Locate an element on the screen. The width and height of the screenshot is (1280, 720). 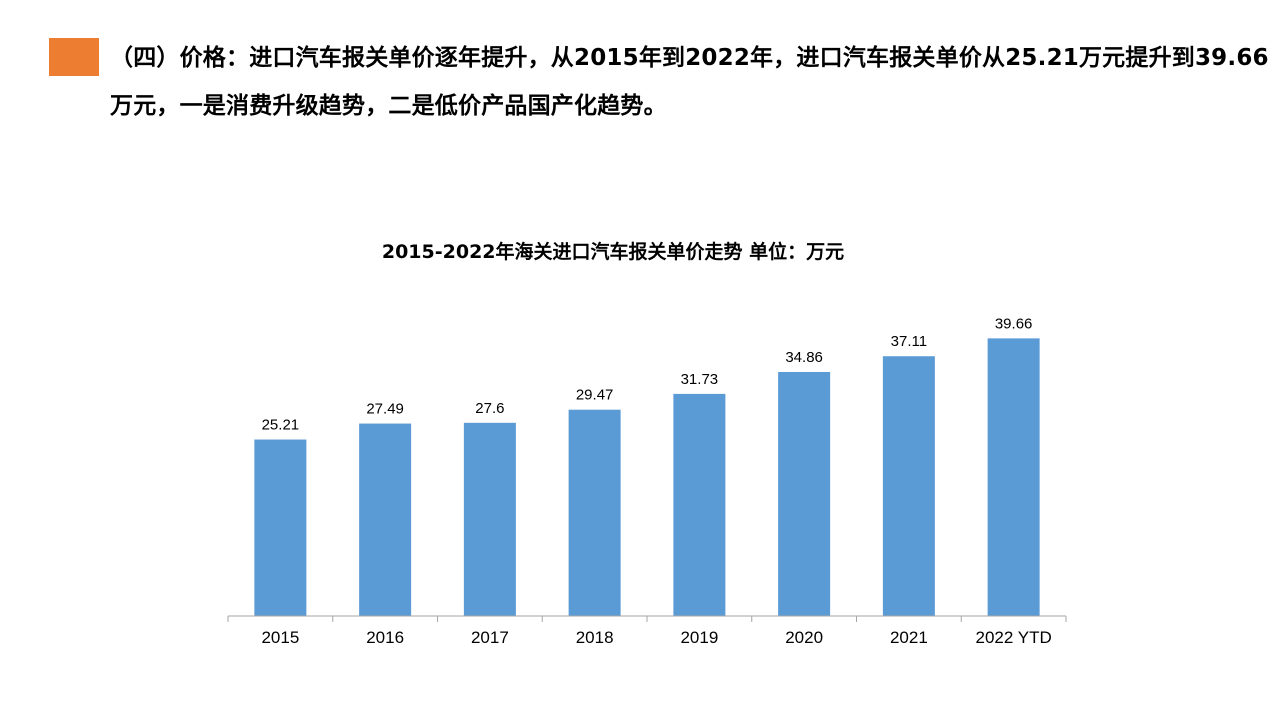
value-label: 27.49 is located at coordinates (385, 409).